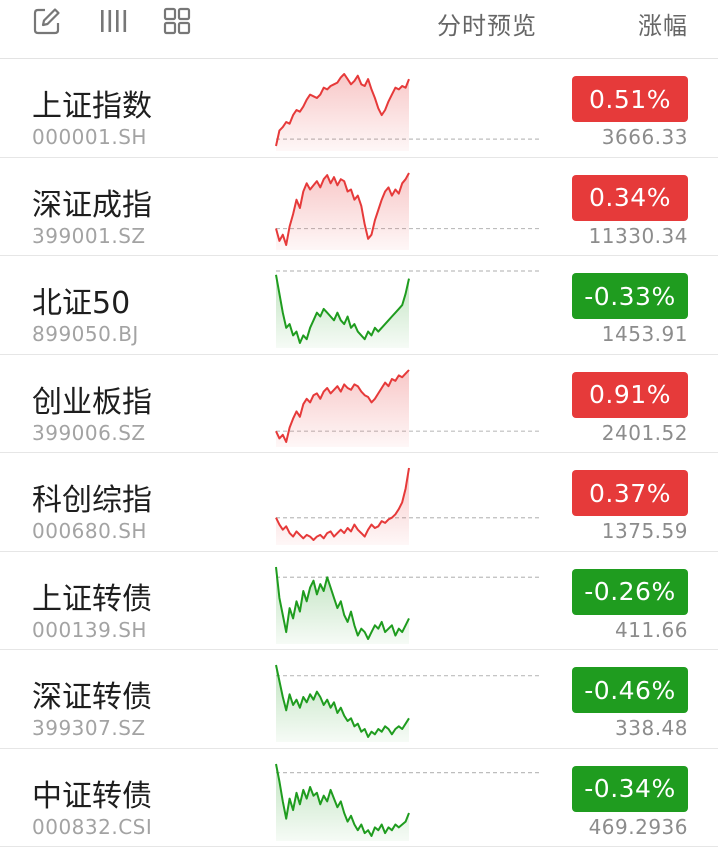 The image size is (718, 853). What do you see at coordinates (47, 21) in the screenshot?
I see `edit-icon` at bounding box center [47, 21].